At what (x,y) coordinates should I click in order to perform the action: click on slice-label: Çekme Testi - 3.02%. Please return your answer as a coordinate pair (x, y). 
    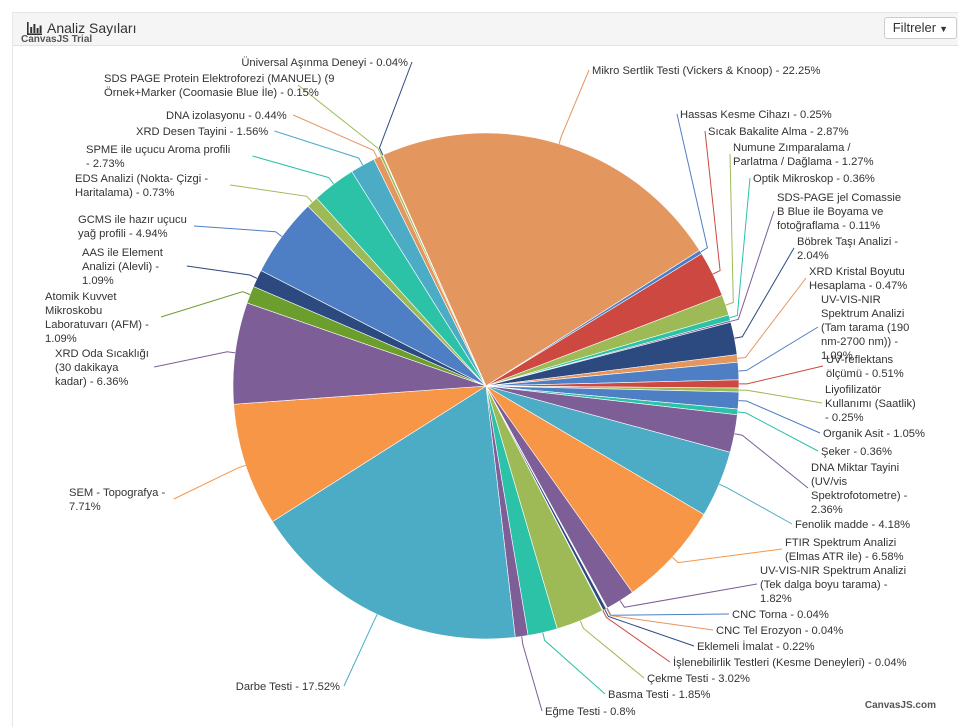
    Looking at the image, I should click on (698, 679).